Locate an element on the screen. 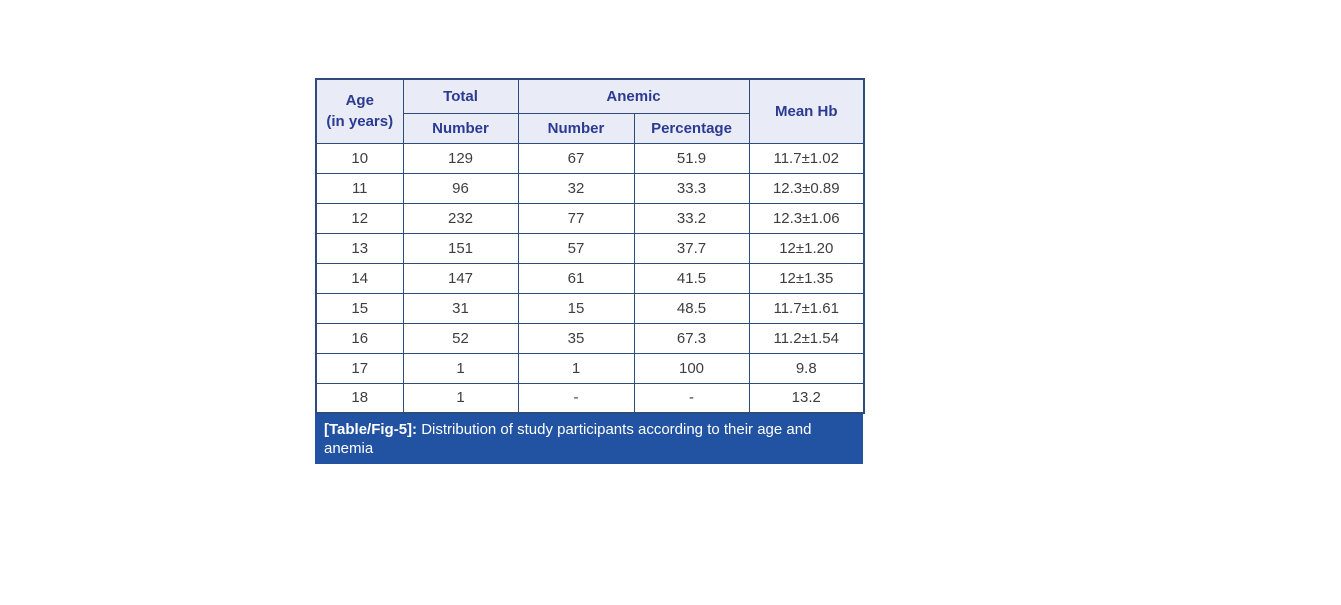 This screenshot has width=1341, height=605. table-row: 13 151 57 37.7 12±1.20 is located at coordinates (590, 248).